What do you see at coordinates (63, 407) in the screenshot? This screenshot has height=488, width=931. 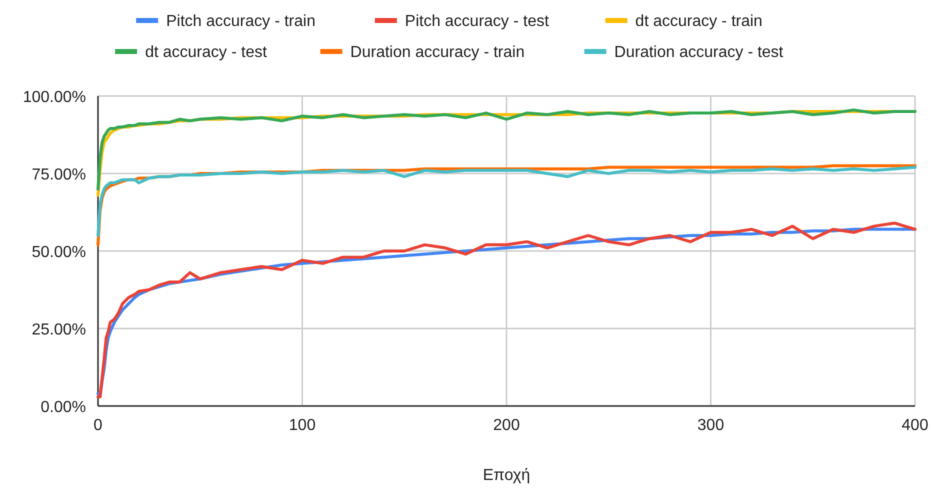 I see `y-tick-label: 0.00%` at bounding box center [63, 407].